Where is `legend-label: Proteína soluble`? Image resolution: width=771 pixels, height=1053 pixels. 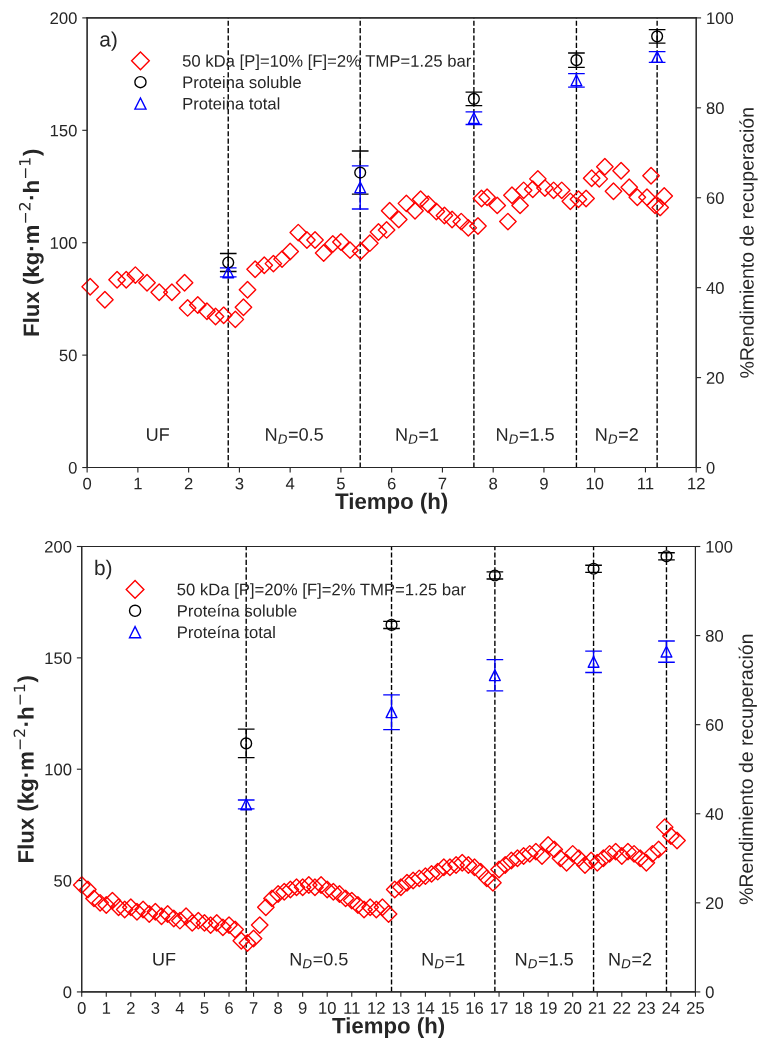 legend-label: Proteína soluble is located at coordinates (237, 610).